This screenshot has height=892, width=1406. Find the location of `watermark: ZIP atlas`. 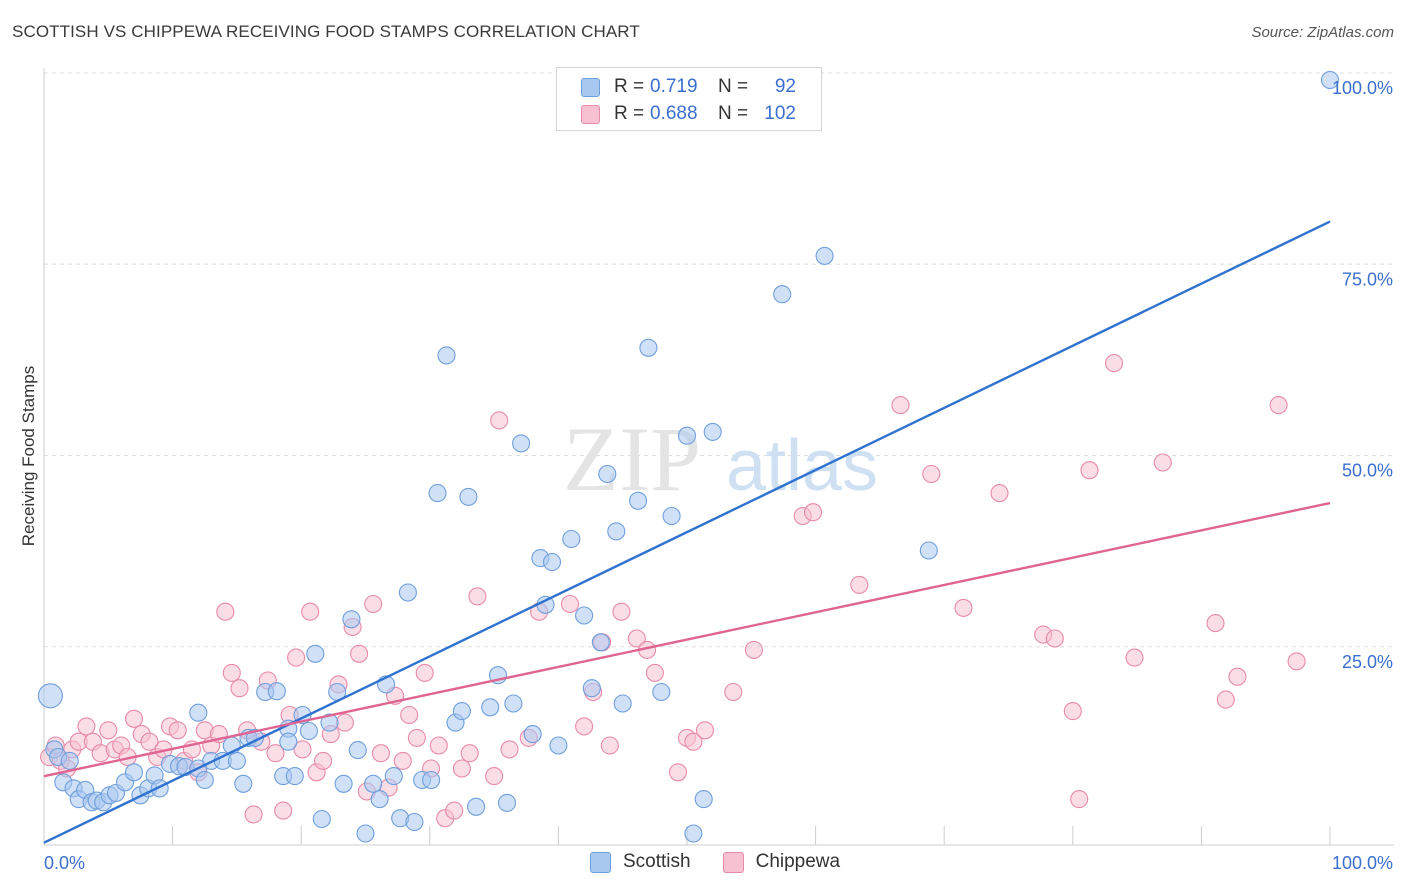

watermark: ZIP atlas is located at coordinates (720, 459).